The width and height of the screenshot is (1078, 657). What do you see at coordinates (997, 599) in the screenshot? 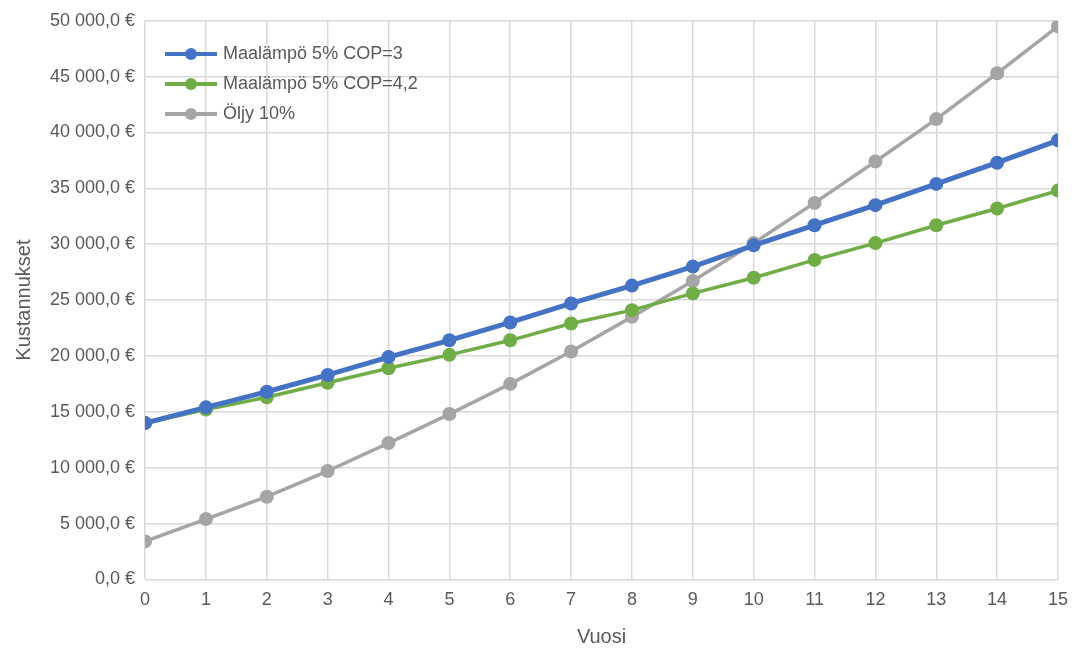
I see `x-tick-label: 14` at bounding box center [997, 599].